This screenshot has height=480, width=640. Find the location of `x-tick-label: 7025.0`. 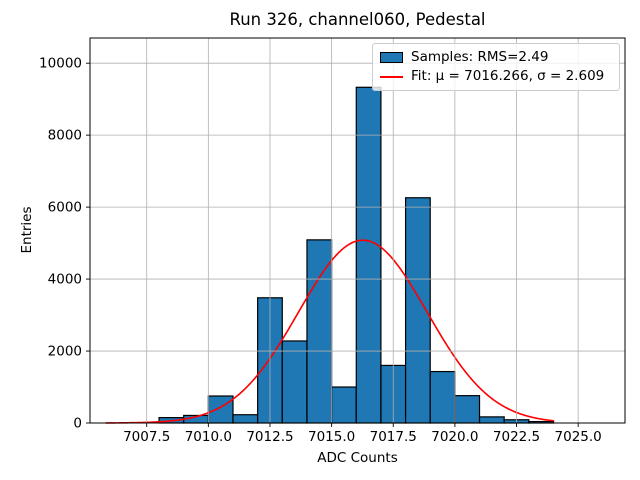

x-tick-label: 7025.0 is located at coordinates (578, 437).